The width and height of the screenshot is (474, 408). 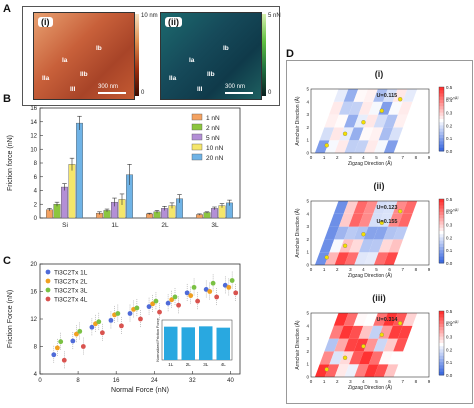 I want to click on legend-label: 5 nN, so click(x=213, y=138).